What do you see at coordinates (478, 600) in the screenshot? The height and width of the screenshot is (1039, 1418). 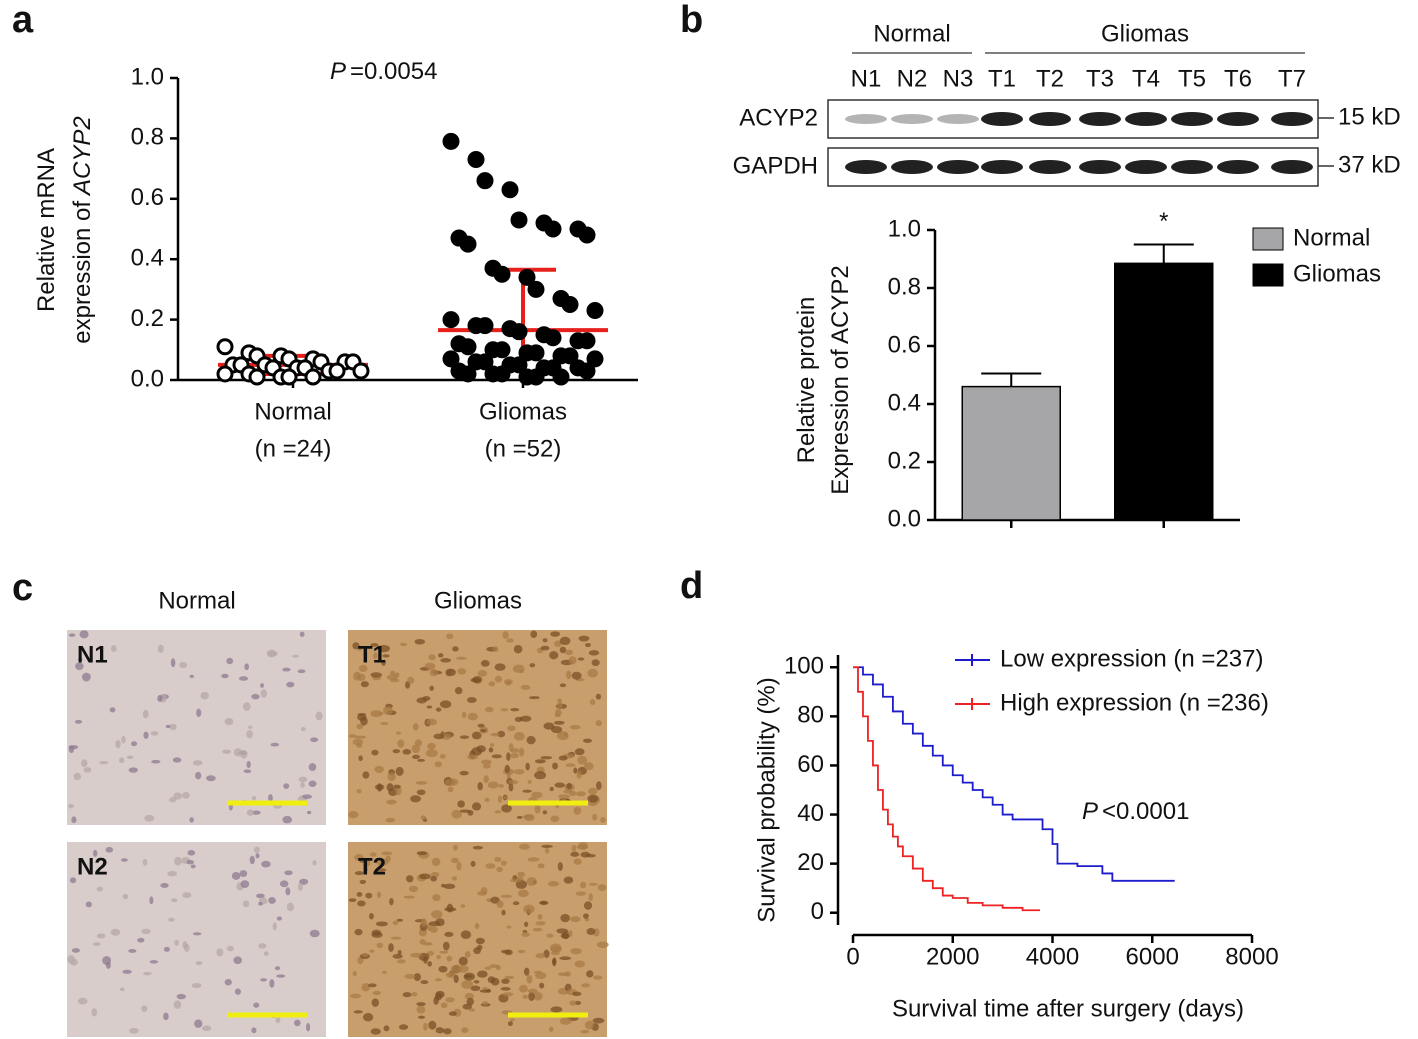 I see `column-label: Gliomas` at bounding box center [478, 600].